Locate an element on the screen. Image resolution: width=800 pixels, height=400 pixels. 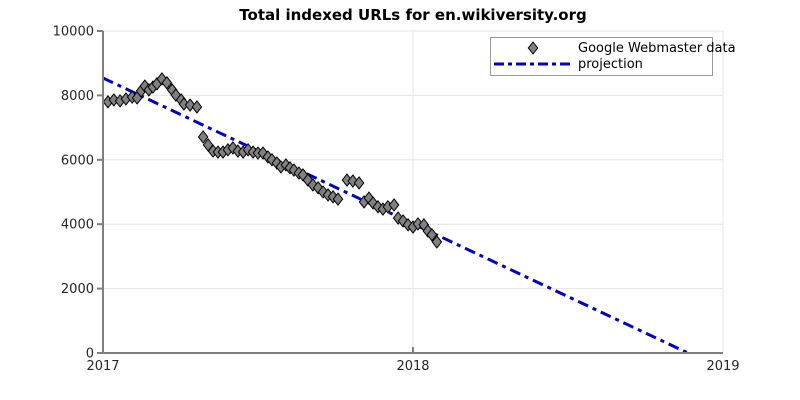
svg-text: 10000 is located at coordinates (73, 32).